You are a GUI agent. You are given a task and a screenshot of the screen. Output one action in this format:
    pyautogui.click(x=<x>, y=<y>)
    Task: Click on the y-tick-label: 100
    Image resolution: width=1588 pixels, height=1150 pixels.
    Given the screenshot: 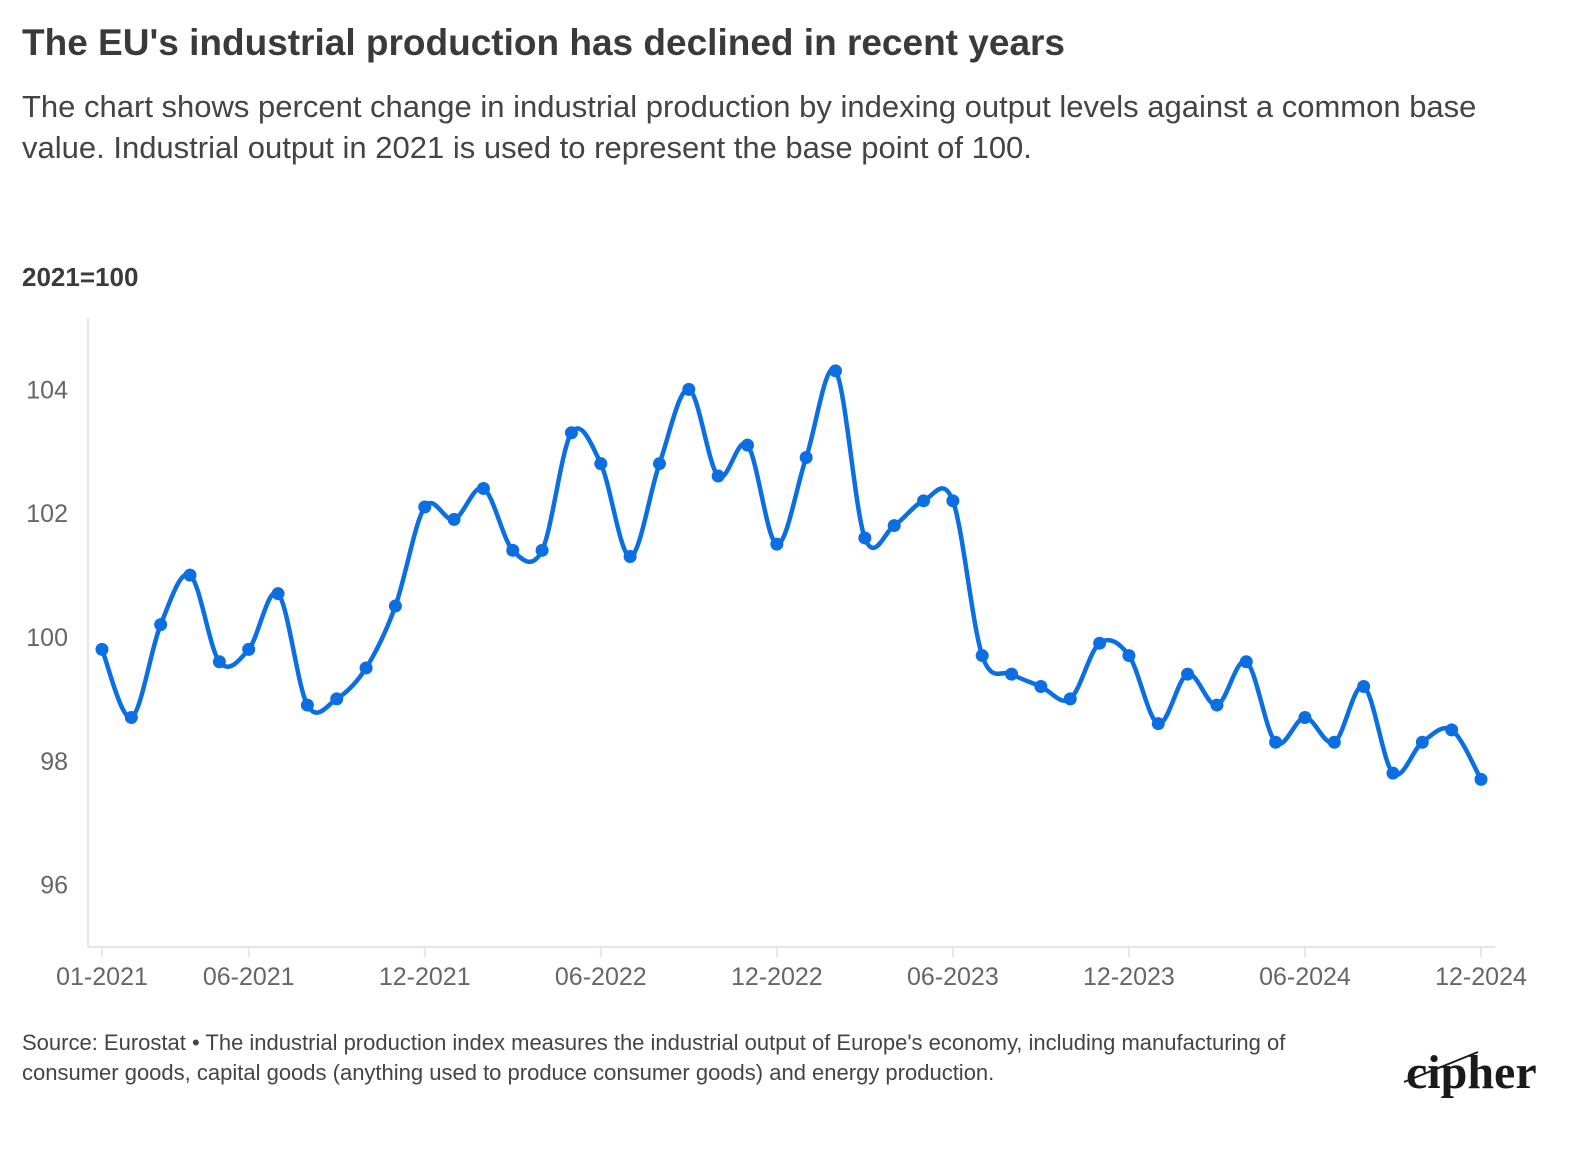 What is the action you would take?
    pyautogui.click(x=47, y=638)
    